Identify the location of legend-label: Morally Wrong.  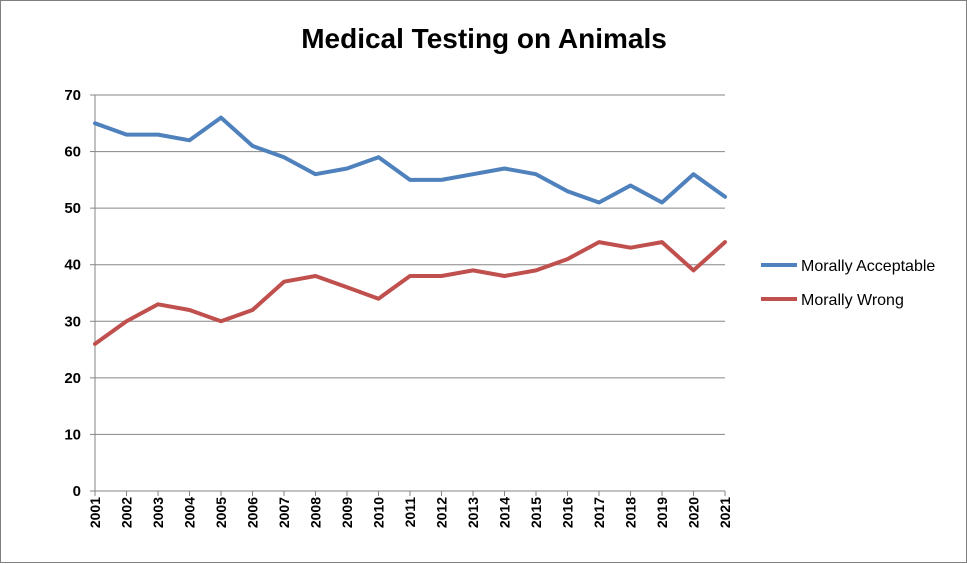
(852, 300).